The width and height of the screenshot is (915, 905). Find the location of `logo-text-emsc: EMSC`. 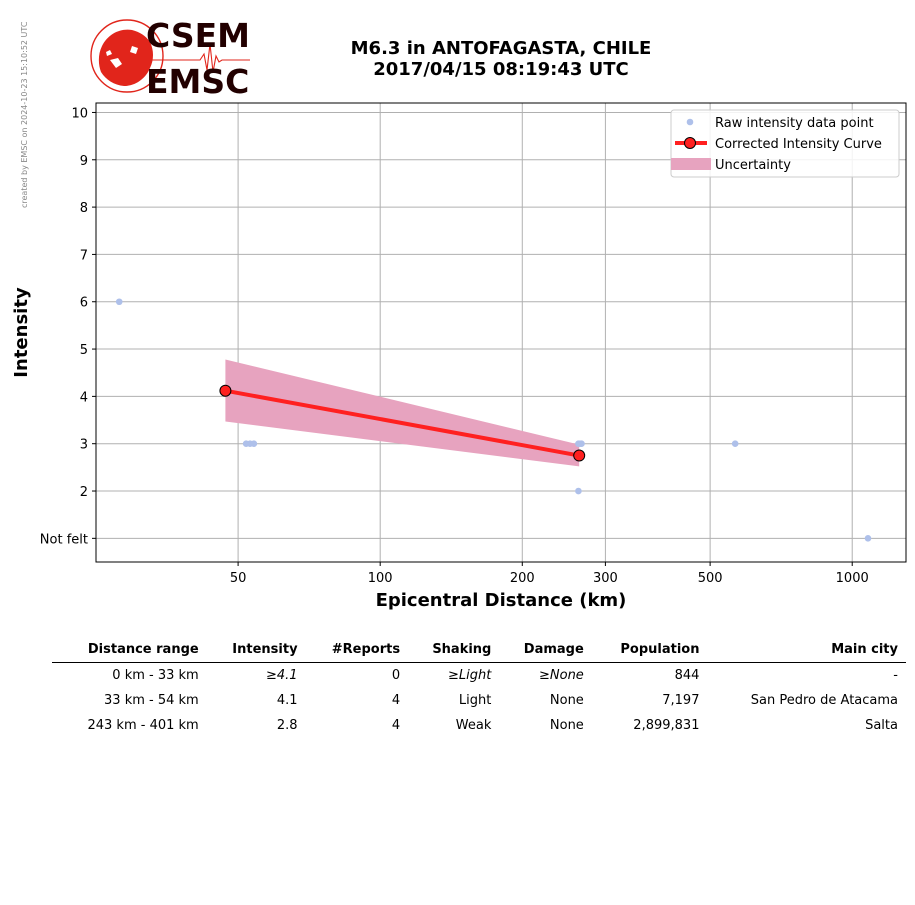

logo-text-emsc: EMSC is located at coordinates (197, 81).